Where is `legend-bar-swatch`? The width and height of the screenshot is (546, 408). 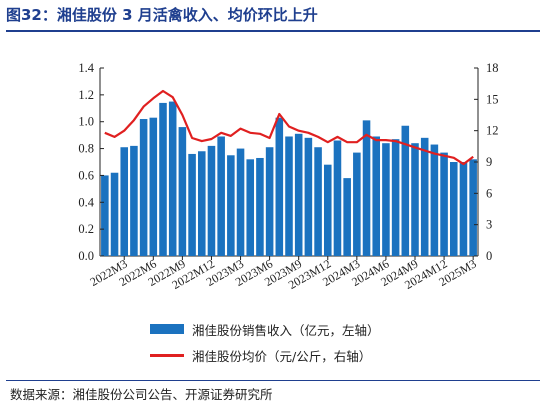 legend-bar-swatch is located at coordinates (167, 329).